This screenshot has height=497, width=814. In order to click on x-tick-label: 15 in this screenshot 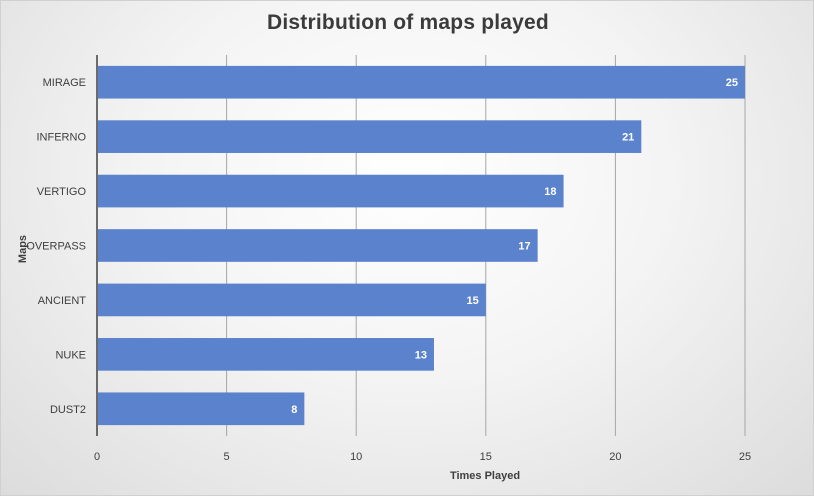, I will do `click(486, 457)`.